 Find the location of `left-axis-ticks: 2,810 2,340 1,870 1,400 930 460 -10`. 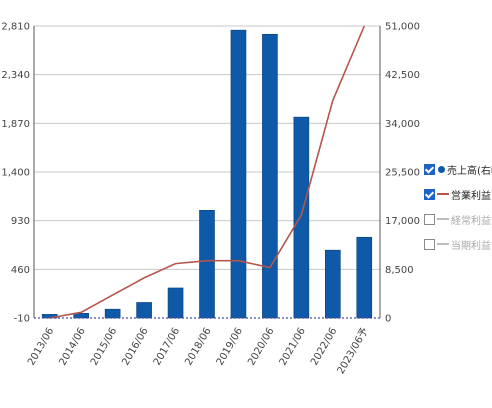

left-axis-ticks: 2,810 2,340 1,870 1,400 930 460 -10 is located at coordinates (15, 173).